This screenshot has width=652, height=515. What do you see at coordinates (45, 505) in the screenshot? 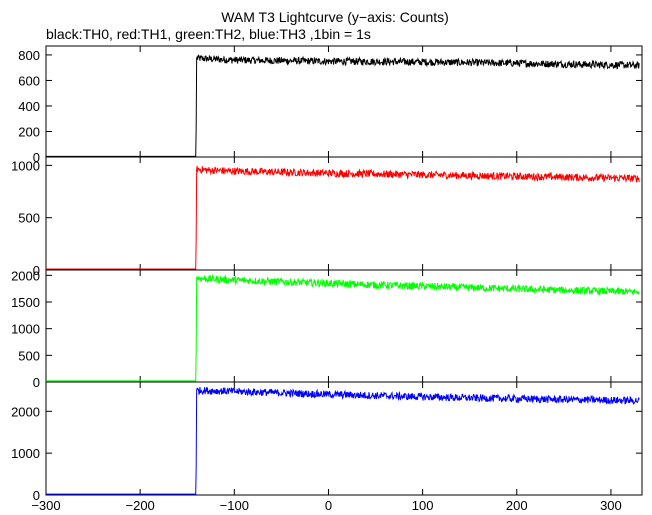
I see `x-tick-label: −300` at bounding box center [45, 505].